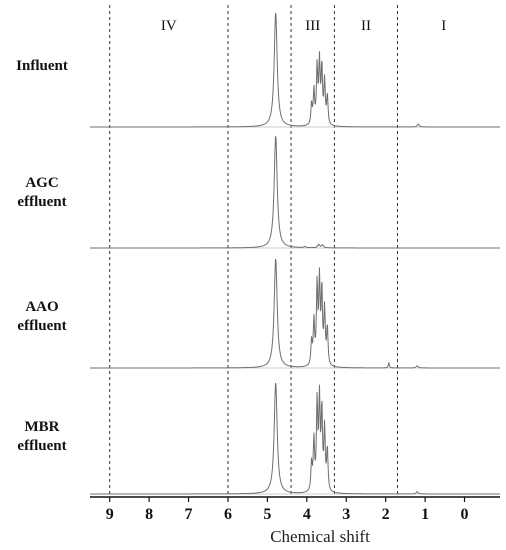 This screenshot has width=506, height=550. What do you see at coordinates (386, 514) in the screenshot?
I see `x-tick-label-7: 2` at bounding box center [386, 514].